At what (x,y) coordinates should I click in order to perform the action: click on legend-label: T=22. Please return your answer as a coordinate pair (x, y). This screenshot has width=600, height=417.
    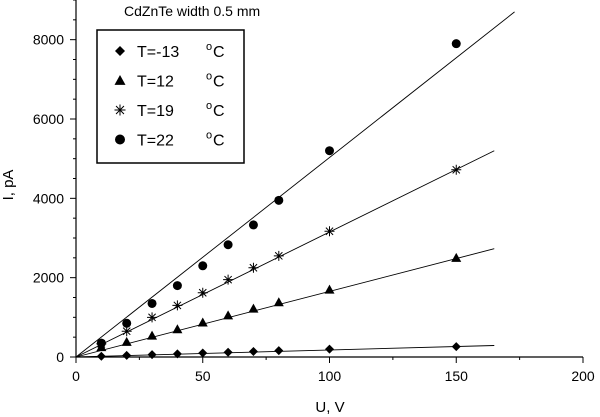
    Looking at the image, I should click on (155, 141).